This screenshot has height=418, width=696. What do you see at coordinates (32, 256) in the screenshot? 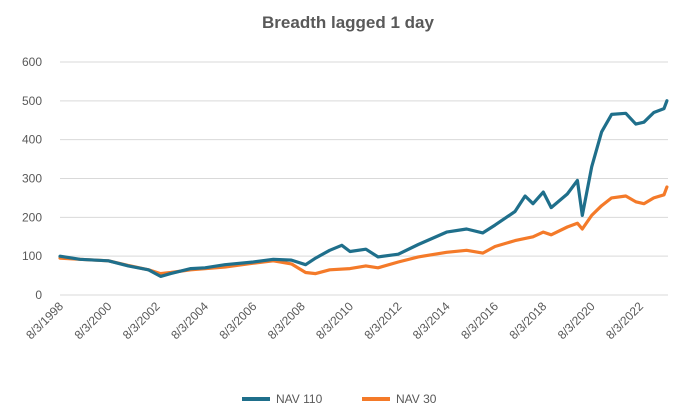
I see `y-tick-label: 100` at bounding box center [32, 256].